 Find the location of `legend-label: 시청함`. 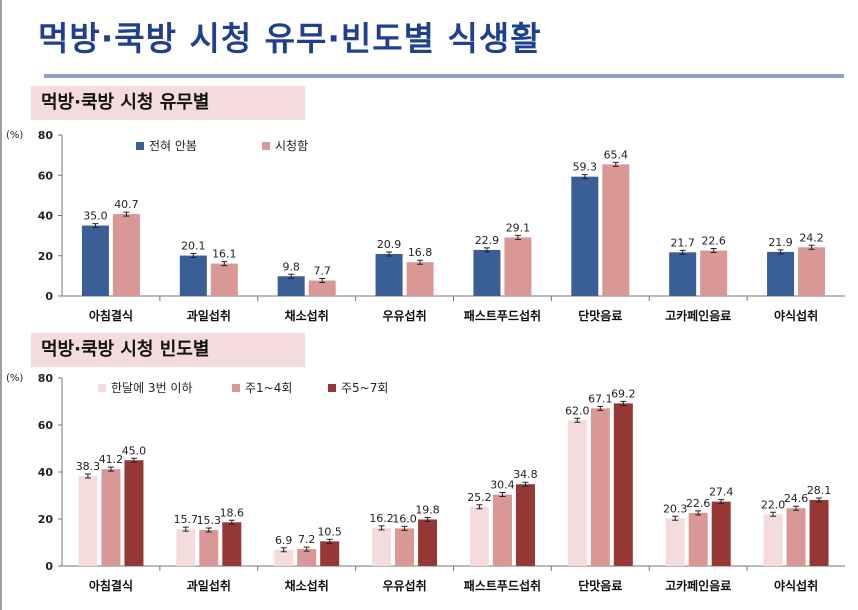

legend-label: 시청함 is located at coordinates (291, 146).